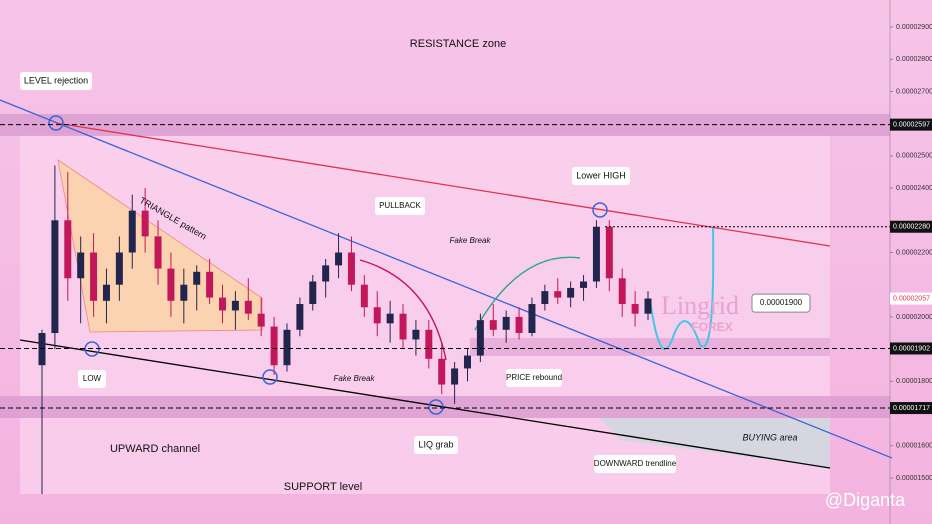 This screenshot has height=524, width=932. I want to click on level-label: 0.00001902, so click(911, 348).